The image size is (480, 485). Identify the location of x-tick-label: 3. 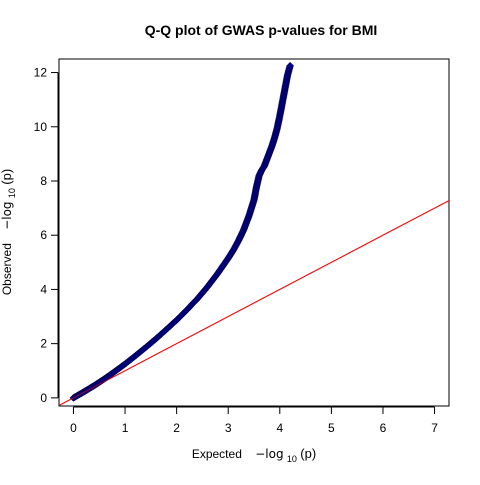
(228, 428).